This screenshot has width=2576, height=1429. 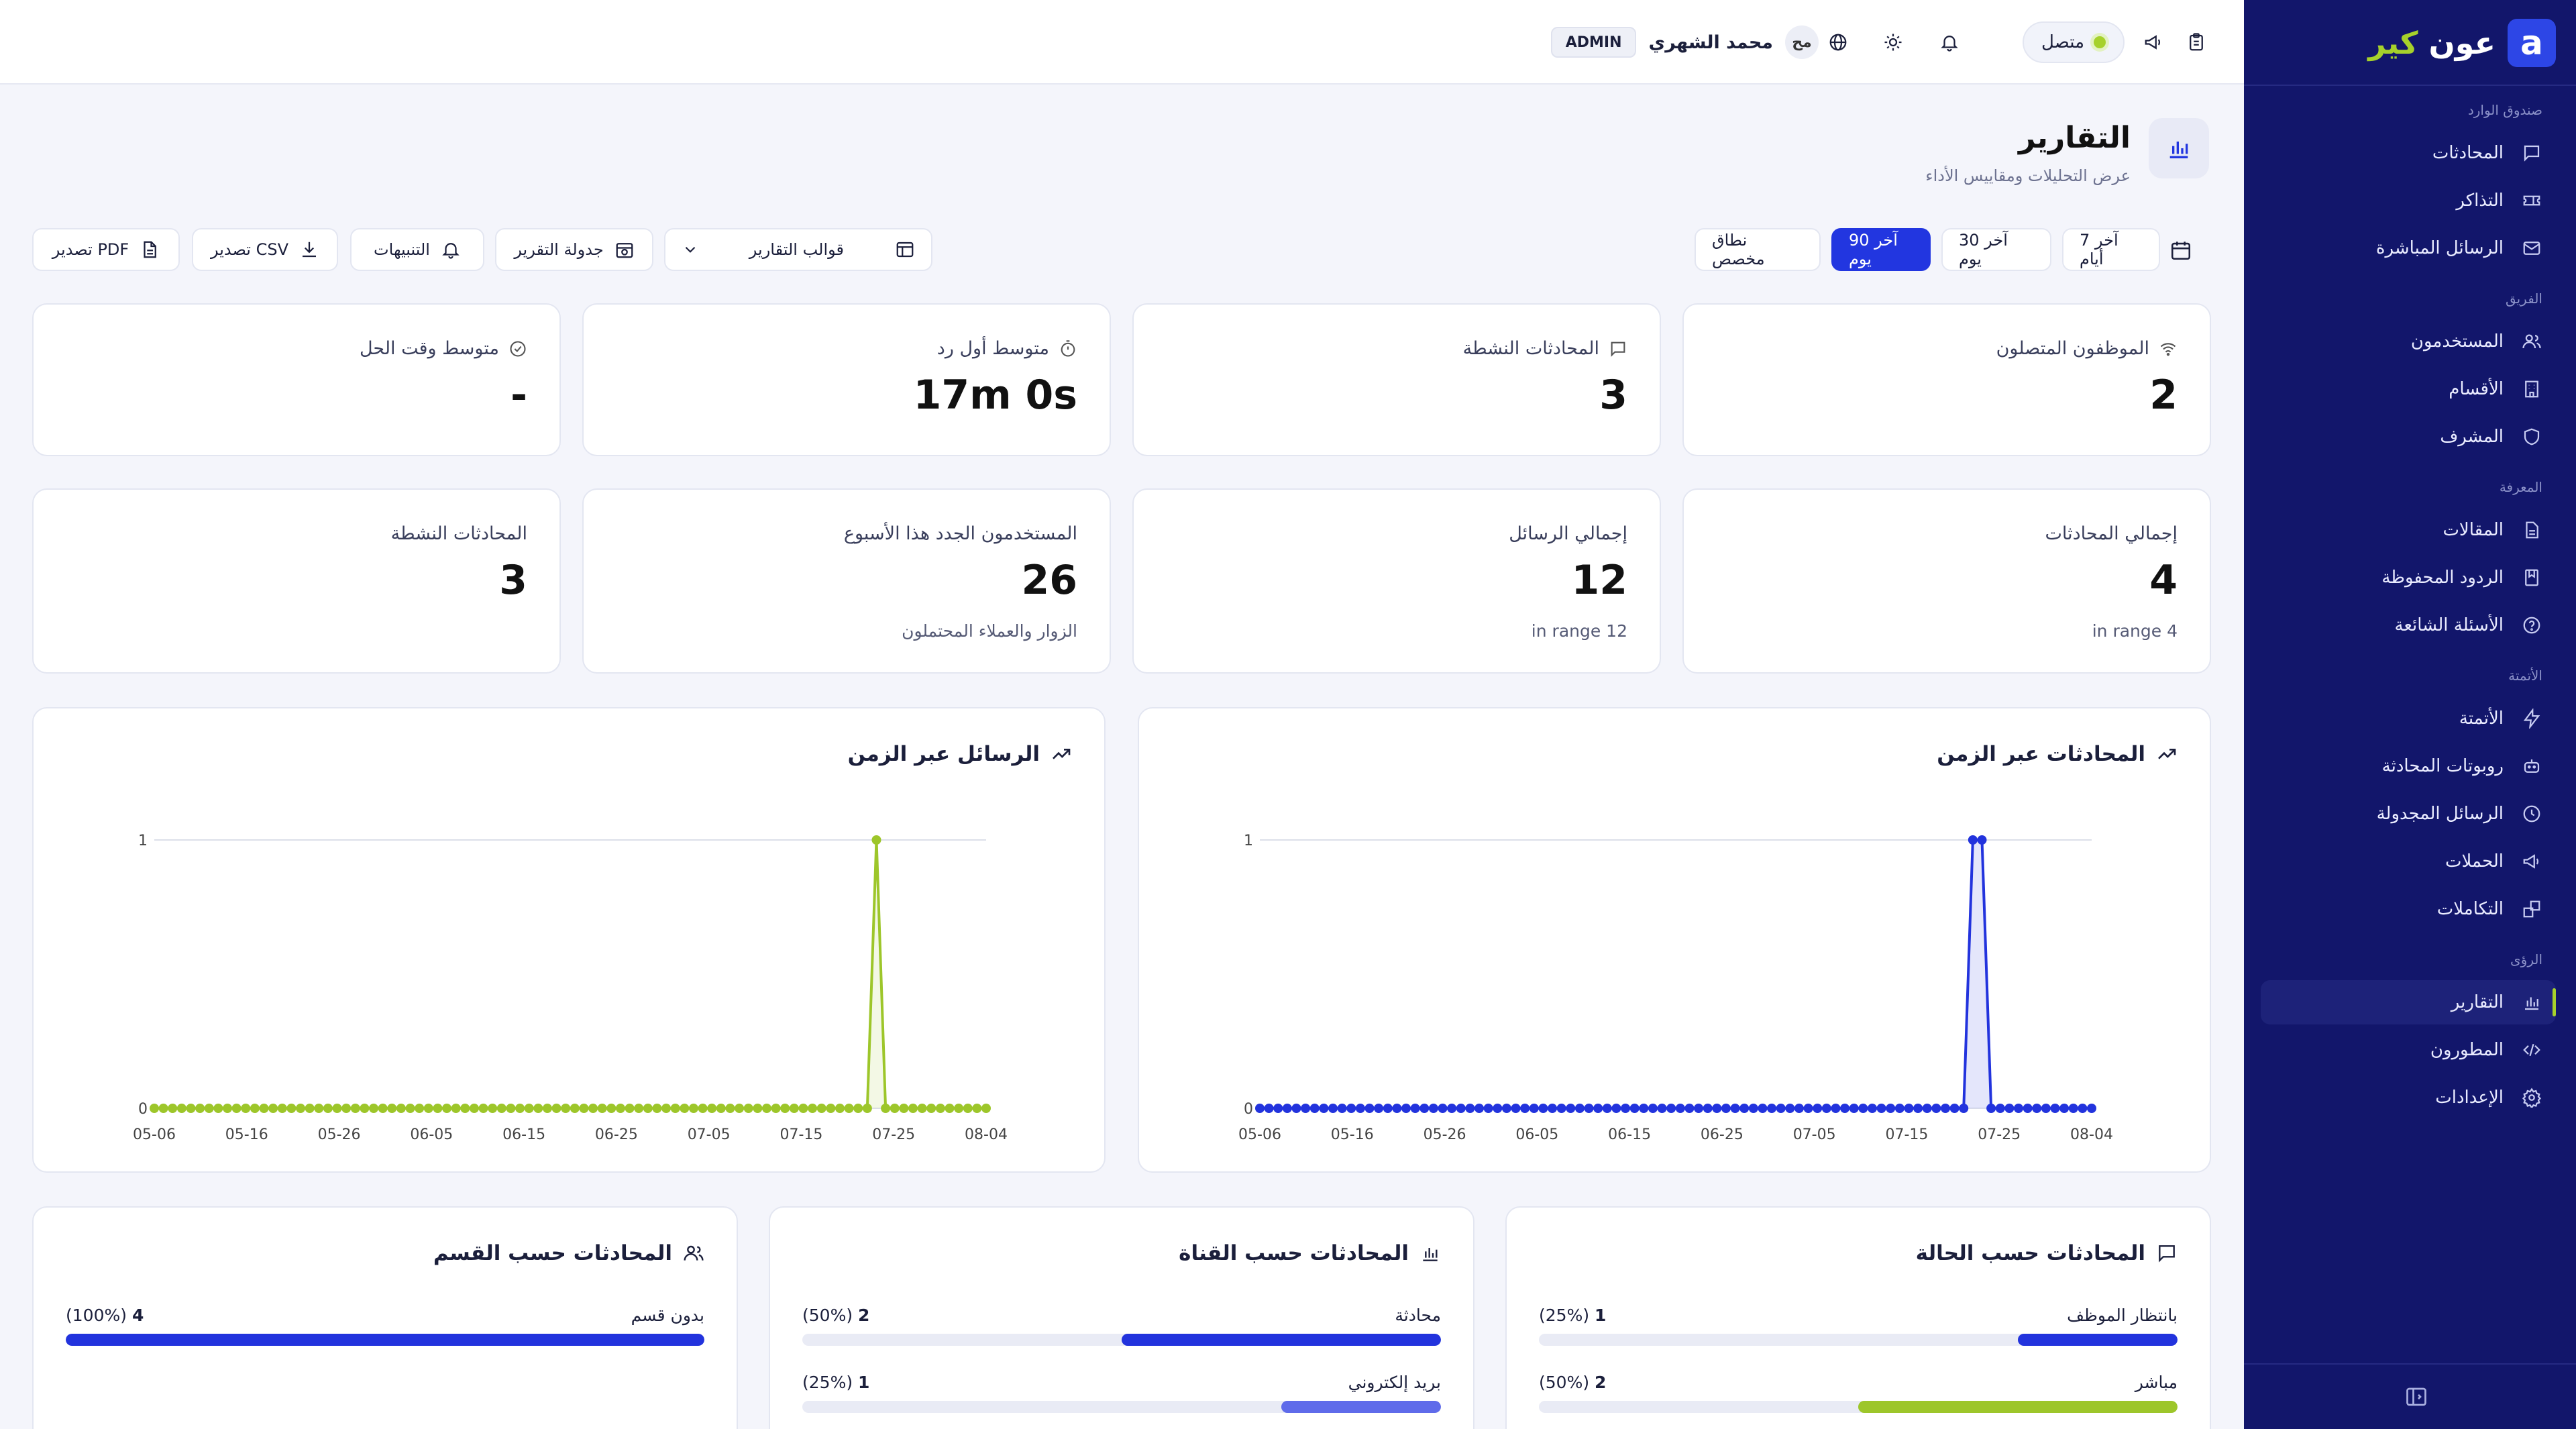 I want to click on export-csv-button: تصدير CSV, so click(x=265, y=249).